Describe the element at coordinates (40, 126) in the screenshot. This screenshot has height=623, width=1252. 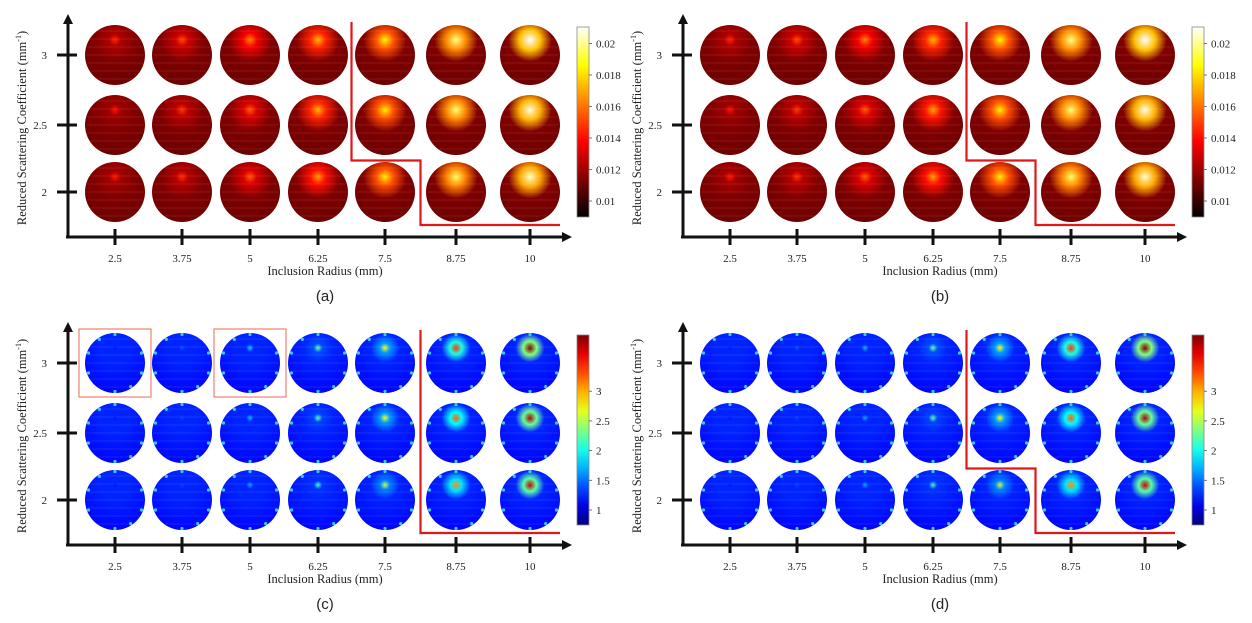
I see `y-tick-label: 2.5` at that location.